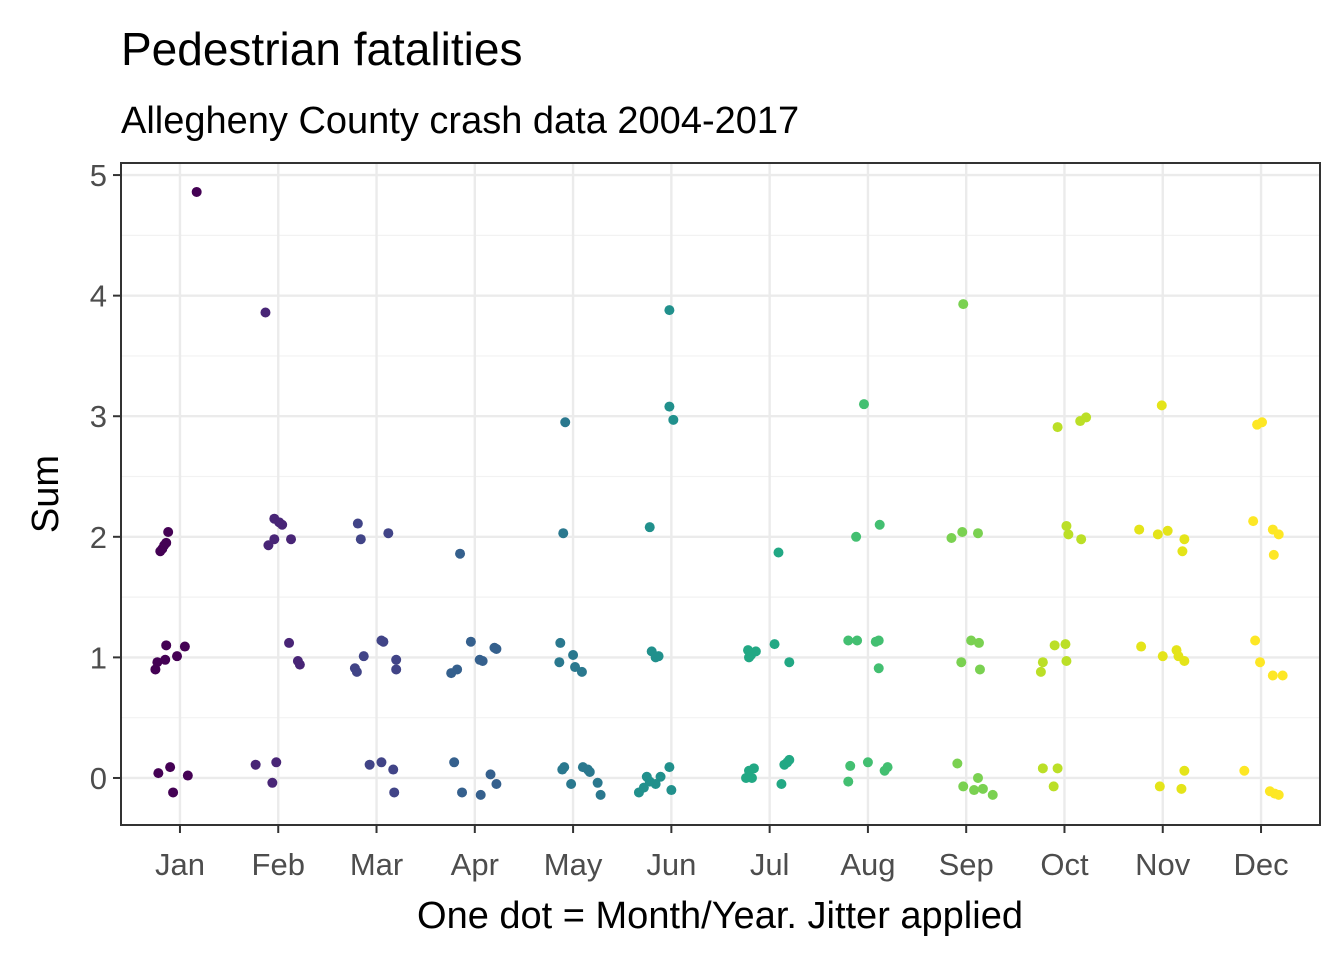  What do you see at coordinates (1163, 864) in the screenshot?
I see `x-tick-label: Nov` at bounding box center [1163, 864].